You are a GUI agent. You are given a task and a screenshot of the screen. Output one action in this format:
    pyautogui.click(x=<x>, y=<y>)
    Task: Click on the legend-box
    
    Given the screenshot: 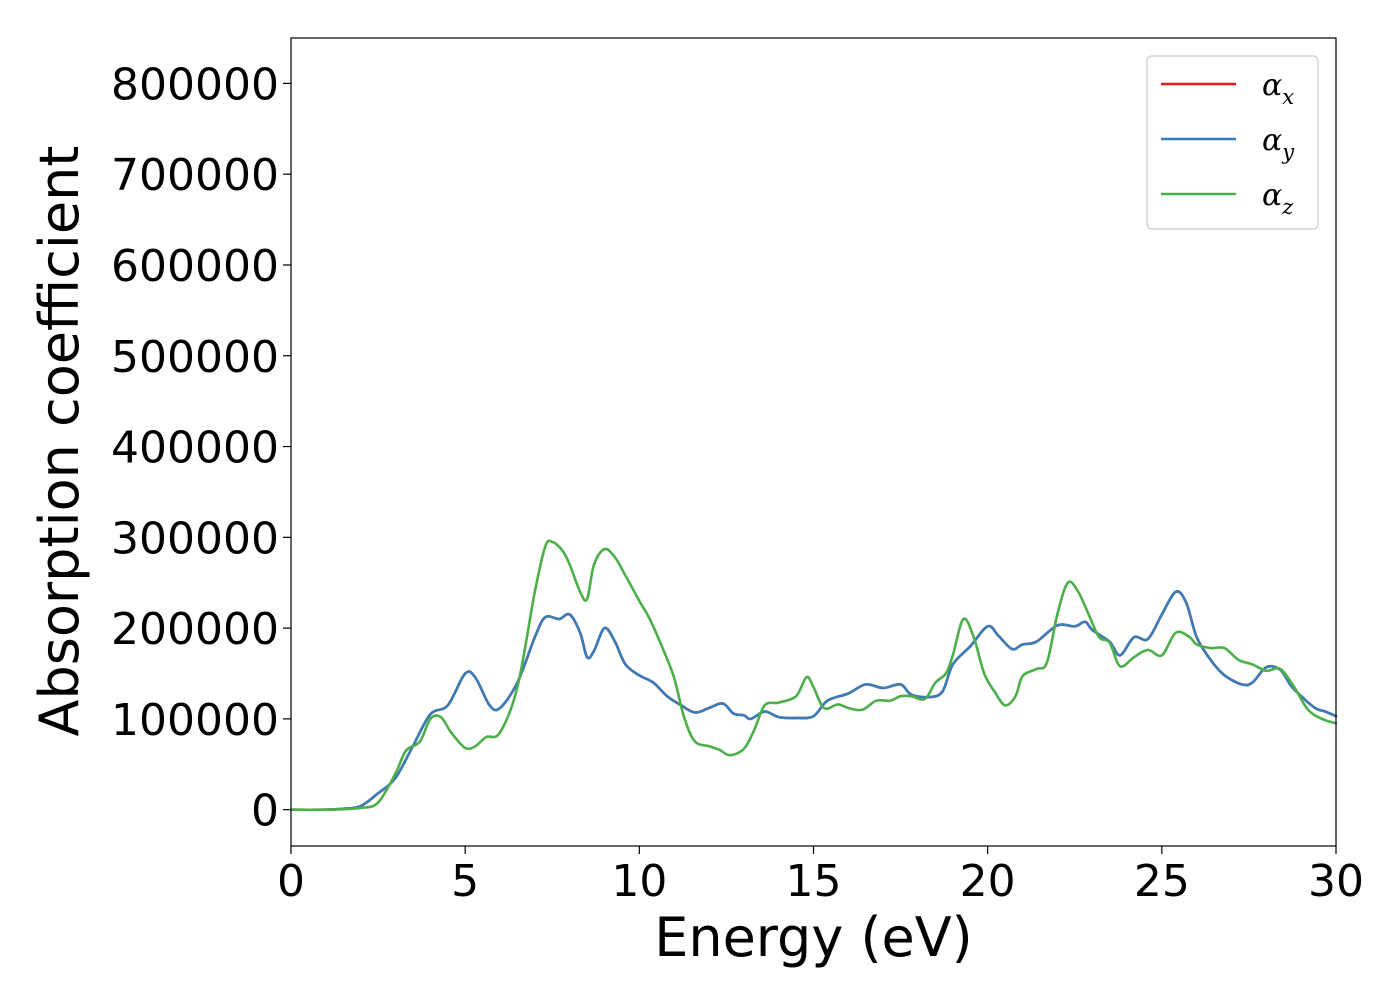 What is the action you would take?
    pyautogui.click(x=1232, y=142)
    